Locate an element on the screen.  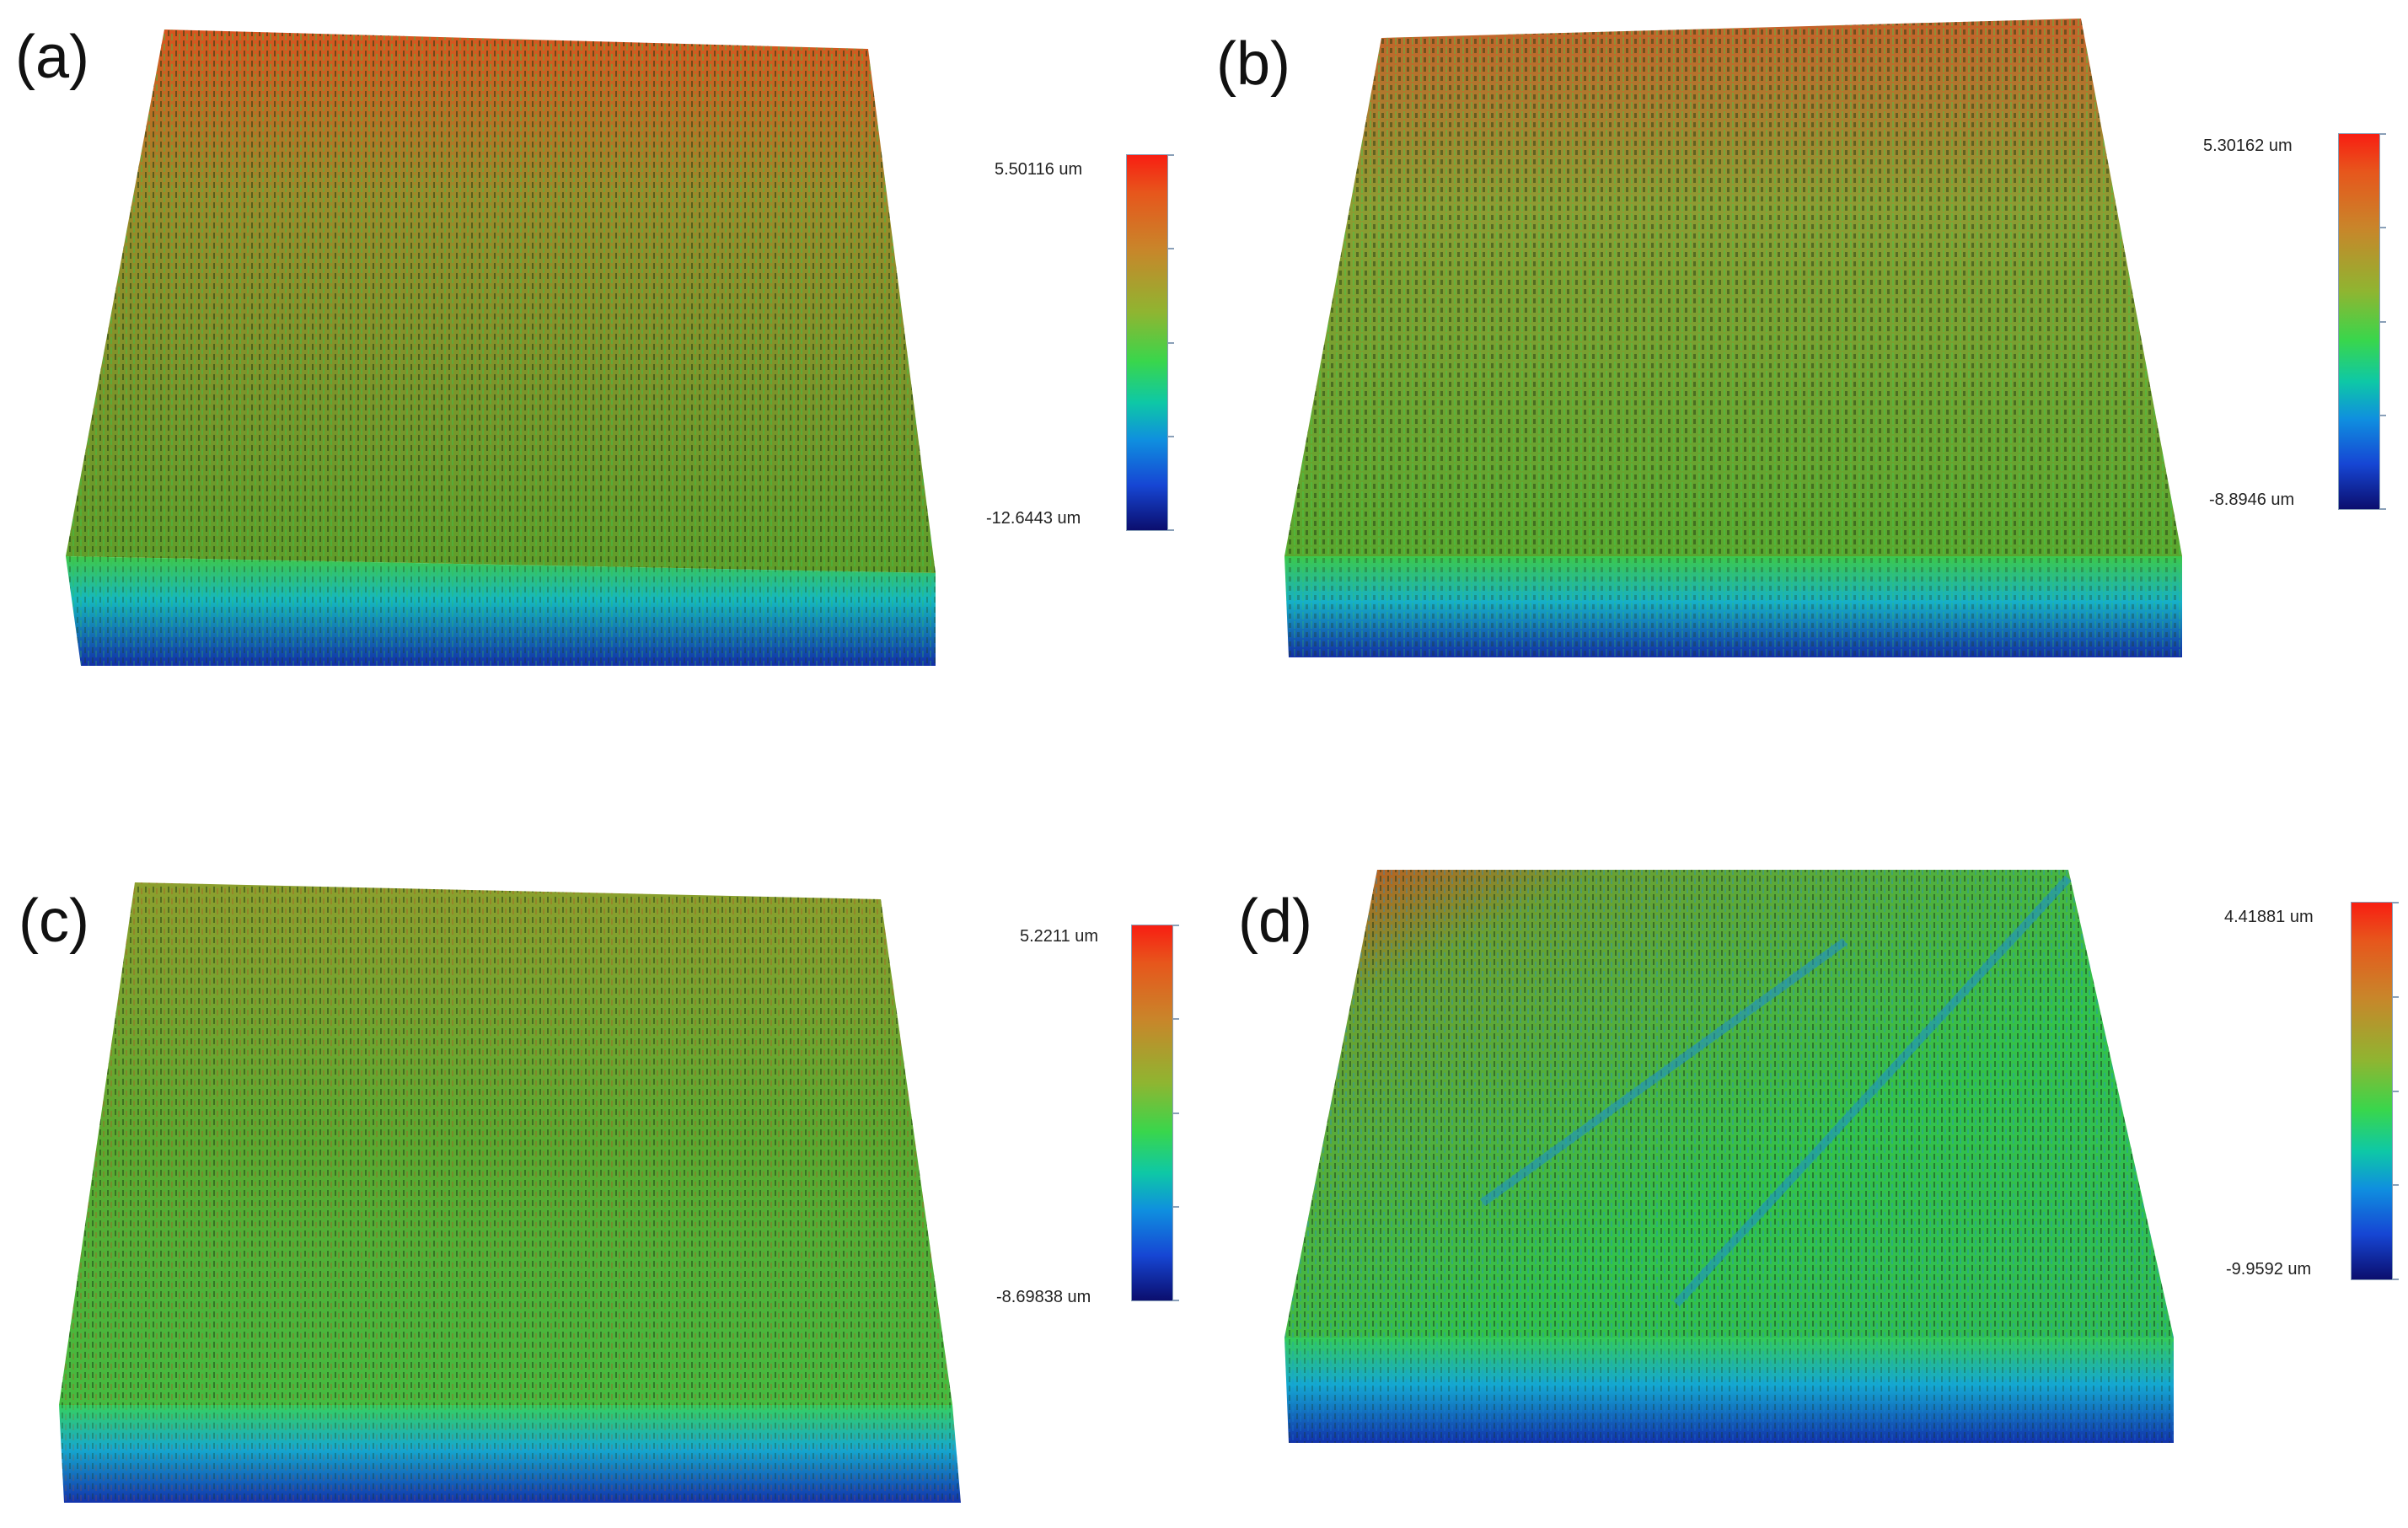
color-scale-d is located at coordinates (2372, 1091).